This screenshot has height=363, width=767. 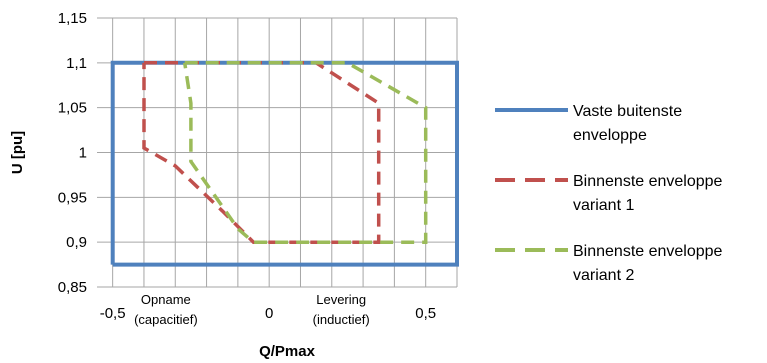 What do you see at coordinates (269, 313) in the screenshot?
I see `x-tick-label: 0` at bounding box center [269, 313].